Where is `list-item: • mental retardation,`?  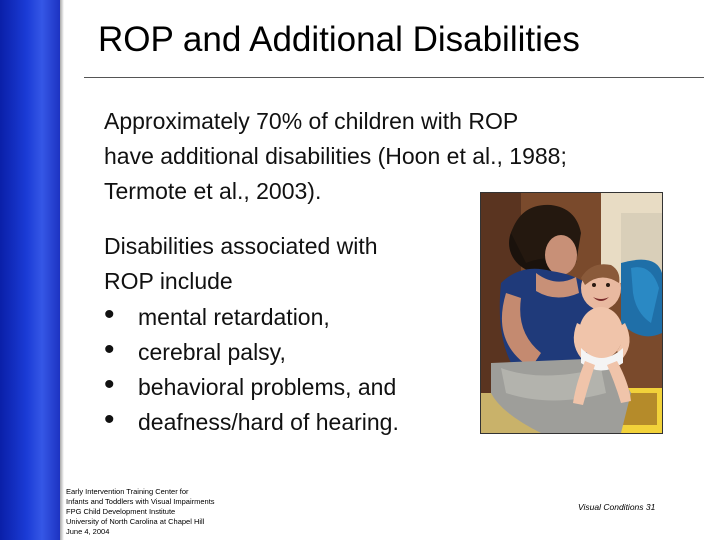
list-item: • mental retardation, is located at coordinates (251, 317).